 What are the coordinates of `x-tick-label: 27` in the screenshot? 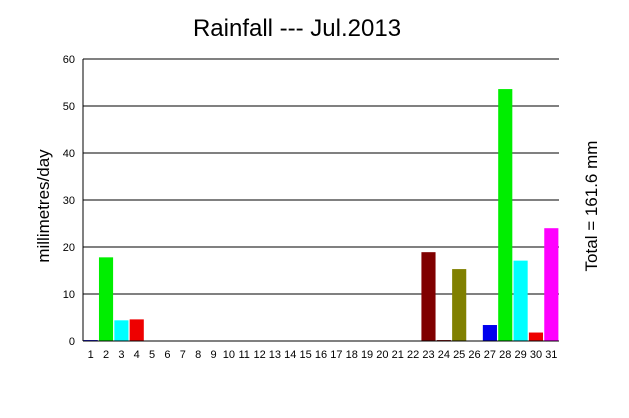 It's located at (490, 355).